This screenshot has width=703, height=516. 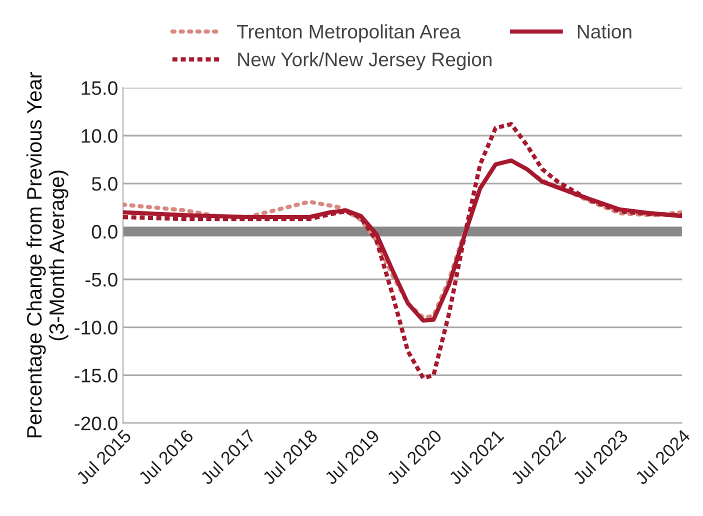 What do you see at coordinates (105, 184) in the screenshot?
I see `y-tick-label: 5.0` at bounding box center [105, 184].